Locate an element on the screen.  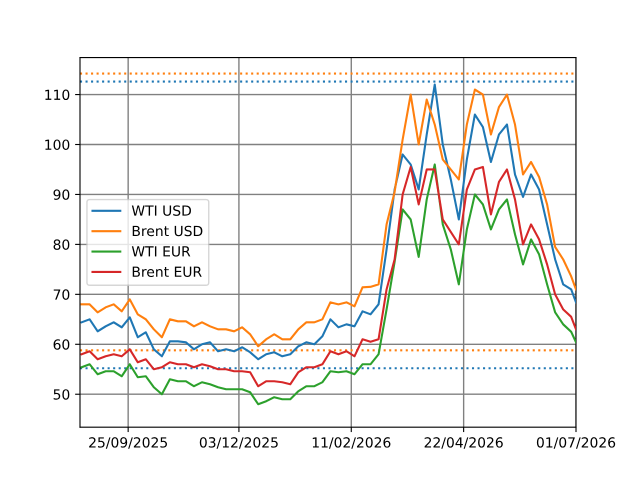
y-tick-label: 80 is located at coordinates (62, 244).